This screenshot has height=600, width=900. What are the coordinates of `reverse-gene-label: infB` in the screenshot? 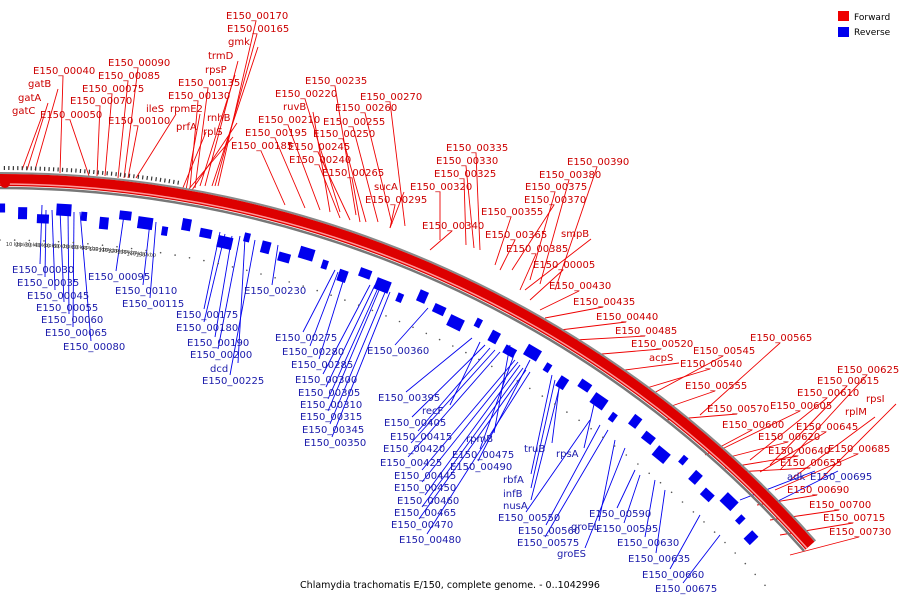 It's located at (513, 494).